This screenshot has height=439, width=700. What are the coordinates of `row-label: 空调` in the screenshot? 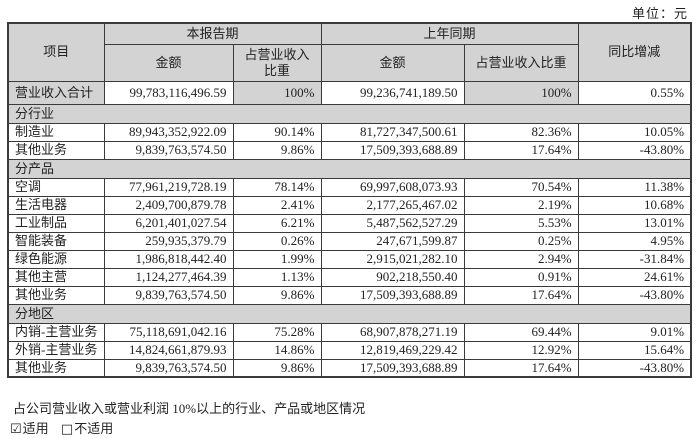 It's located at (56, 187).